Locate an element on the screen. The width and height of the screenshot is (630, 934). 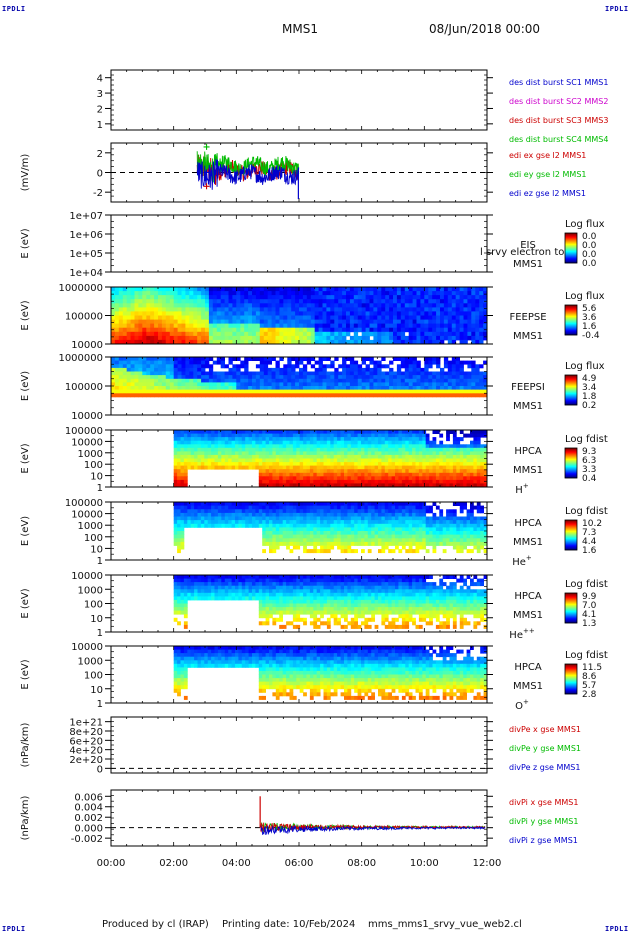
y-axis-label-3: E (eV) is located at coordinates (25, 243).